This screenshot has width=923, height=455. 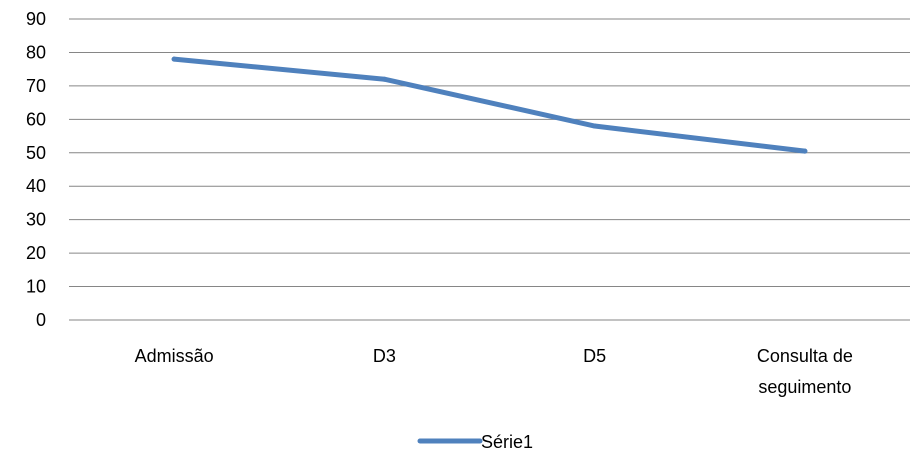 I want to click on y-tick-label: 30, so click(x=36, y=220).